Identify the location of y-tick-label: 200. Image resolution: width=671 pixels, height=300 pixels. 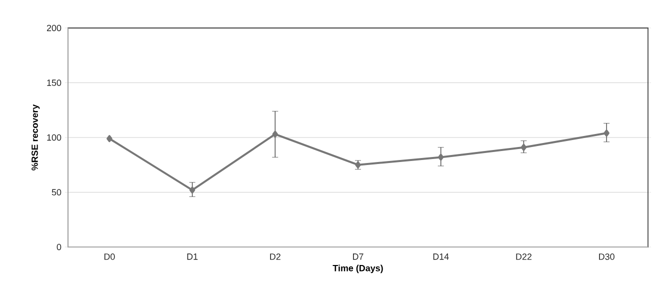
(54, 28).